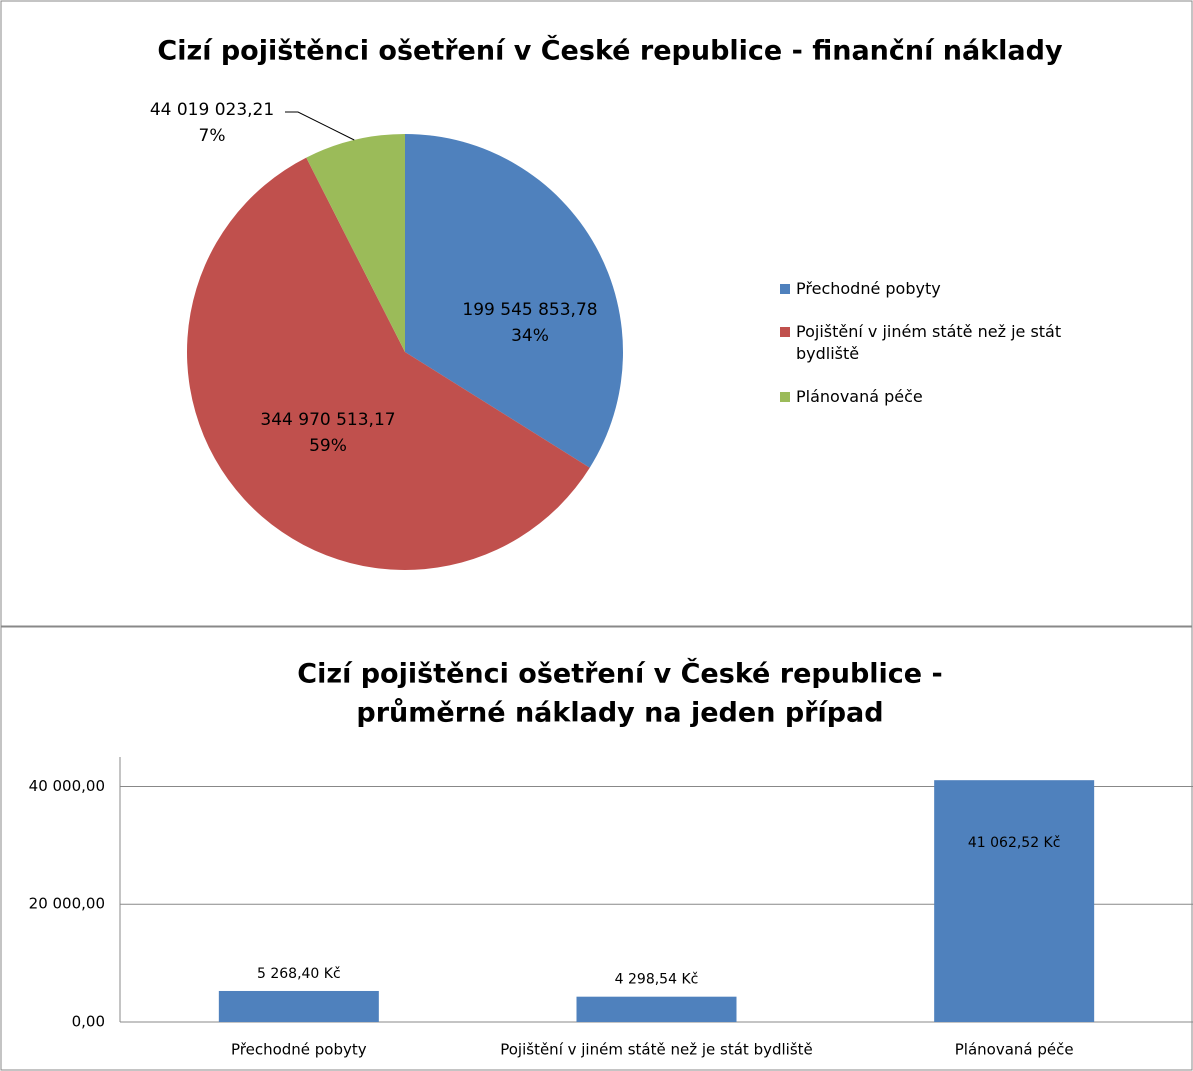  What do you see at coordinates (67, 904) in the screenshot?
I see `y-tick-label: 20 000,00` at bounding box center [67, 904].